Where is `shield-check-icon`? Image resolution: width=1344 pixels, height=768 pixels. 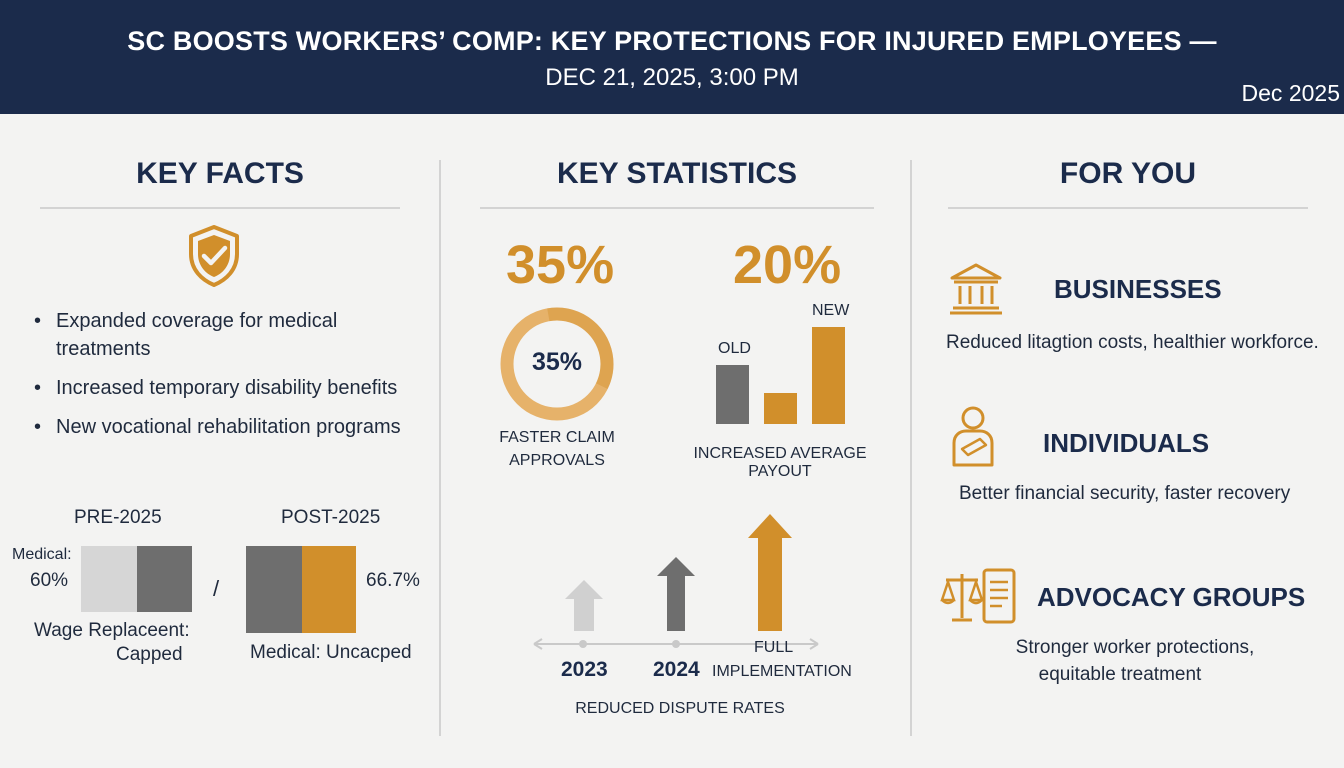
shield-check-icon is located at coordinates (214, 256).